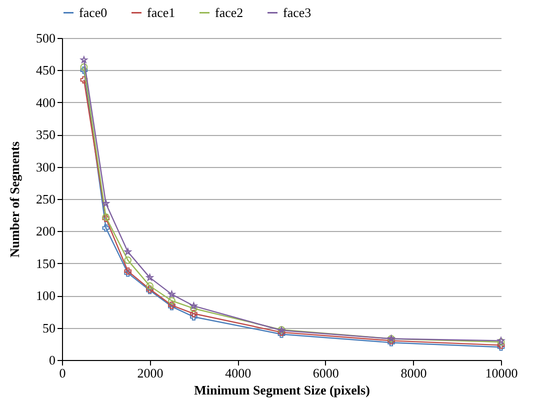 The width and height of the screenshot is (543, 405). What do you see at coordinates (297, 12) in the screenshot?
I see `legend-label: face3` at bounding box center [297, 12].